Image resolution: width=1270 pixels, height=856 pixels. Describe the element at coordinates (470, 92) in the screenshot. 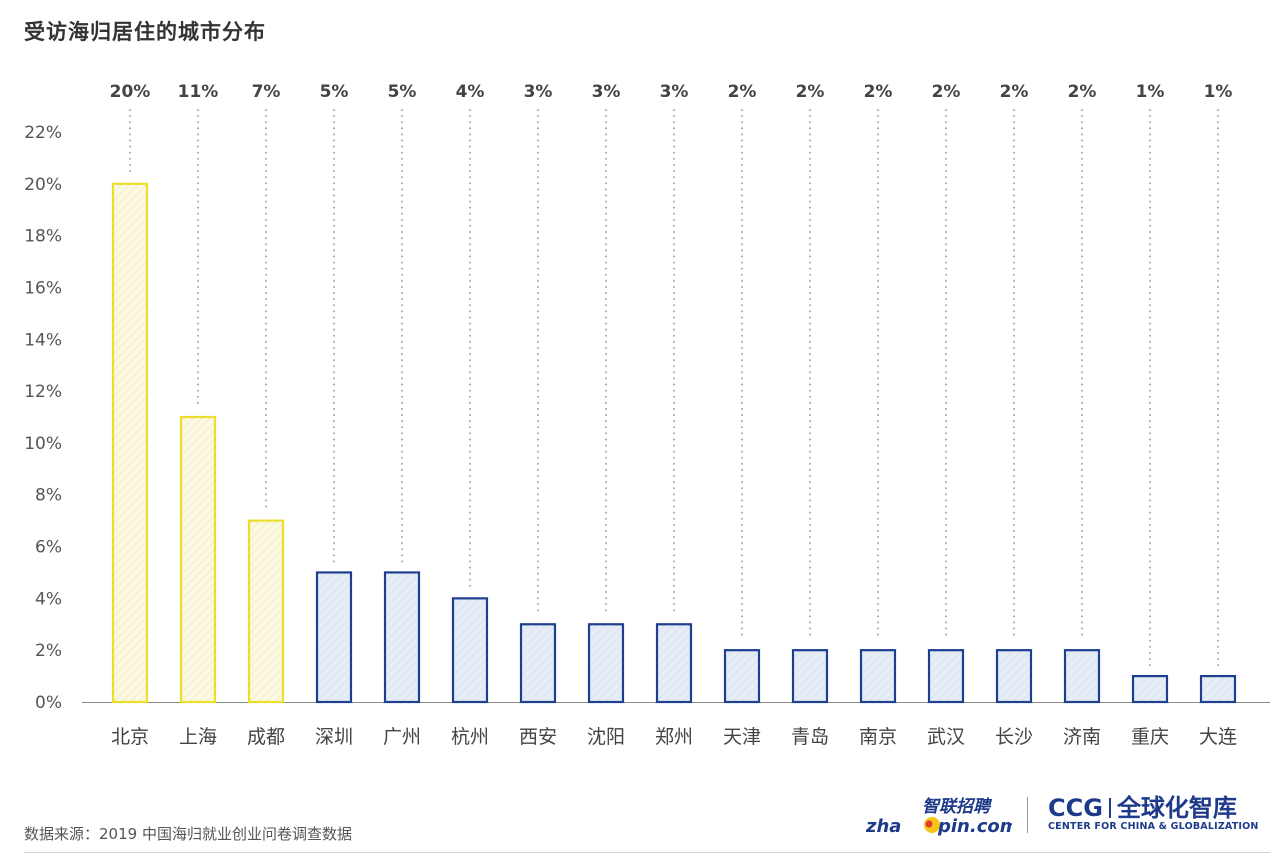

I see `data-label: 4%` at that location.